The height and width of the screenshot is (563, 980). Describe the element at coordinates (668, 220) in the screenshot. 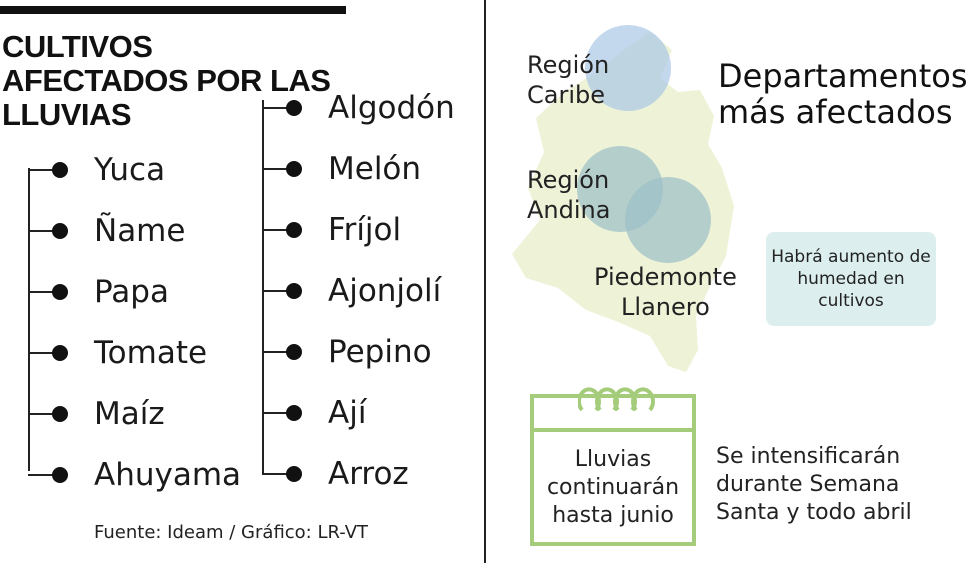

I see `region-circle-piedemonte` at that location.